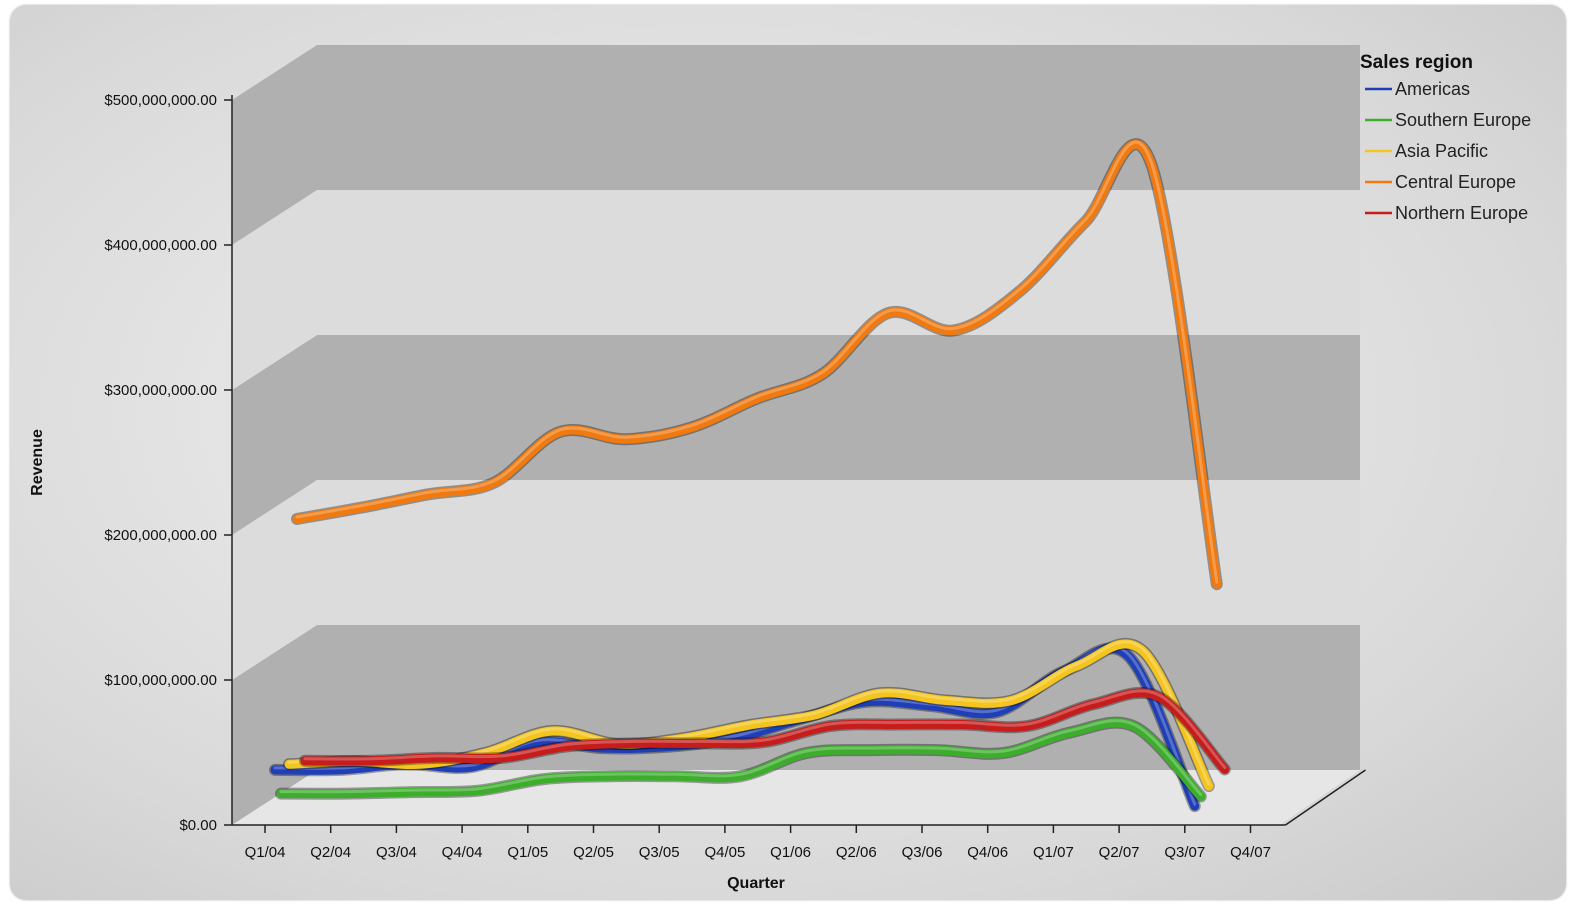 The height and width of the screenshot is (907, 1579). What do you see at coordinates (160, 245) in the screenshot?
I see `y-tick-label: $400,000,000.00` at bounding box center [160, 245].